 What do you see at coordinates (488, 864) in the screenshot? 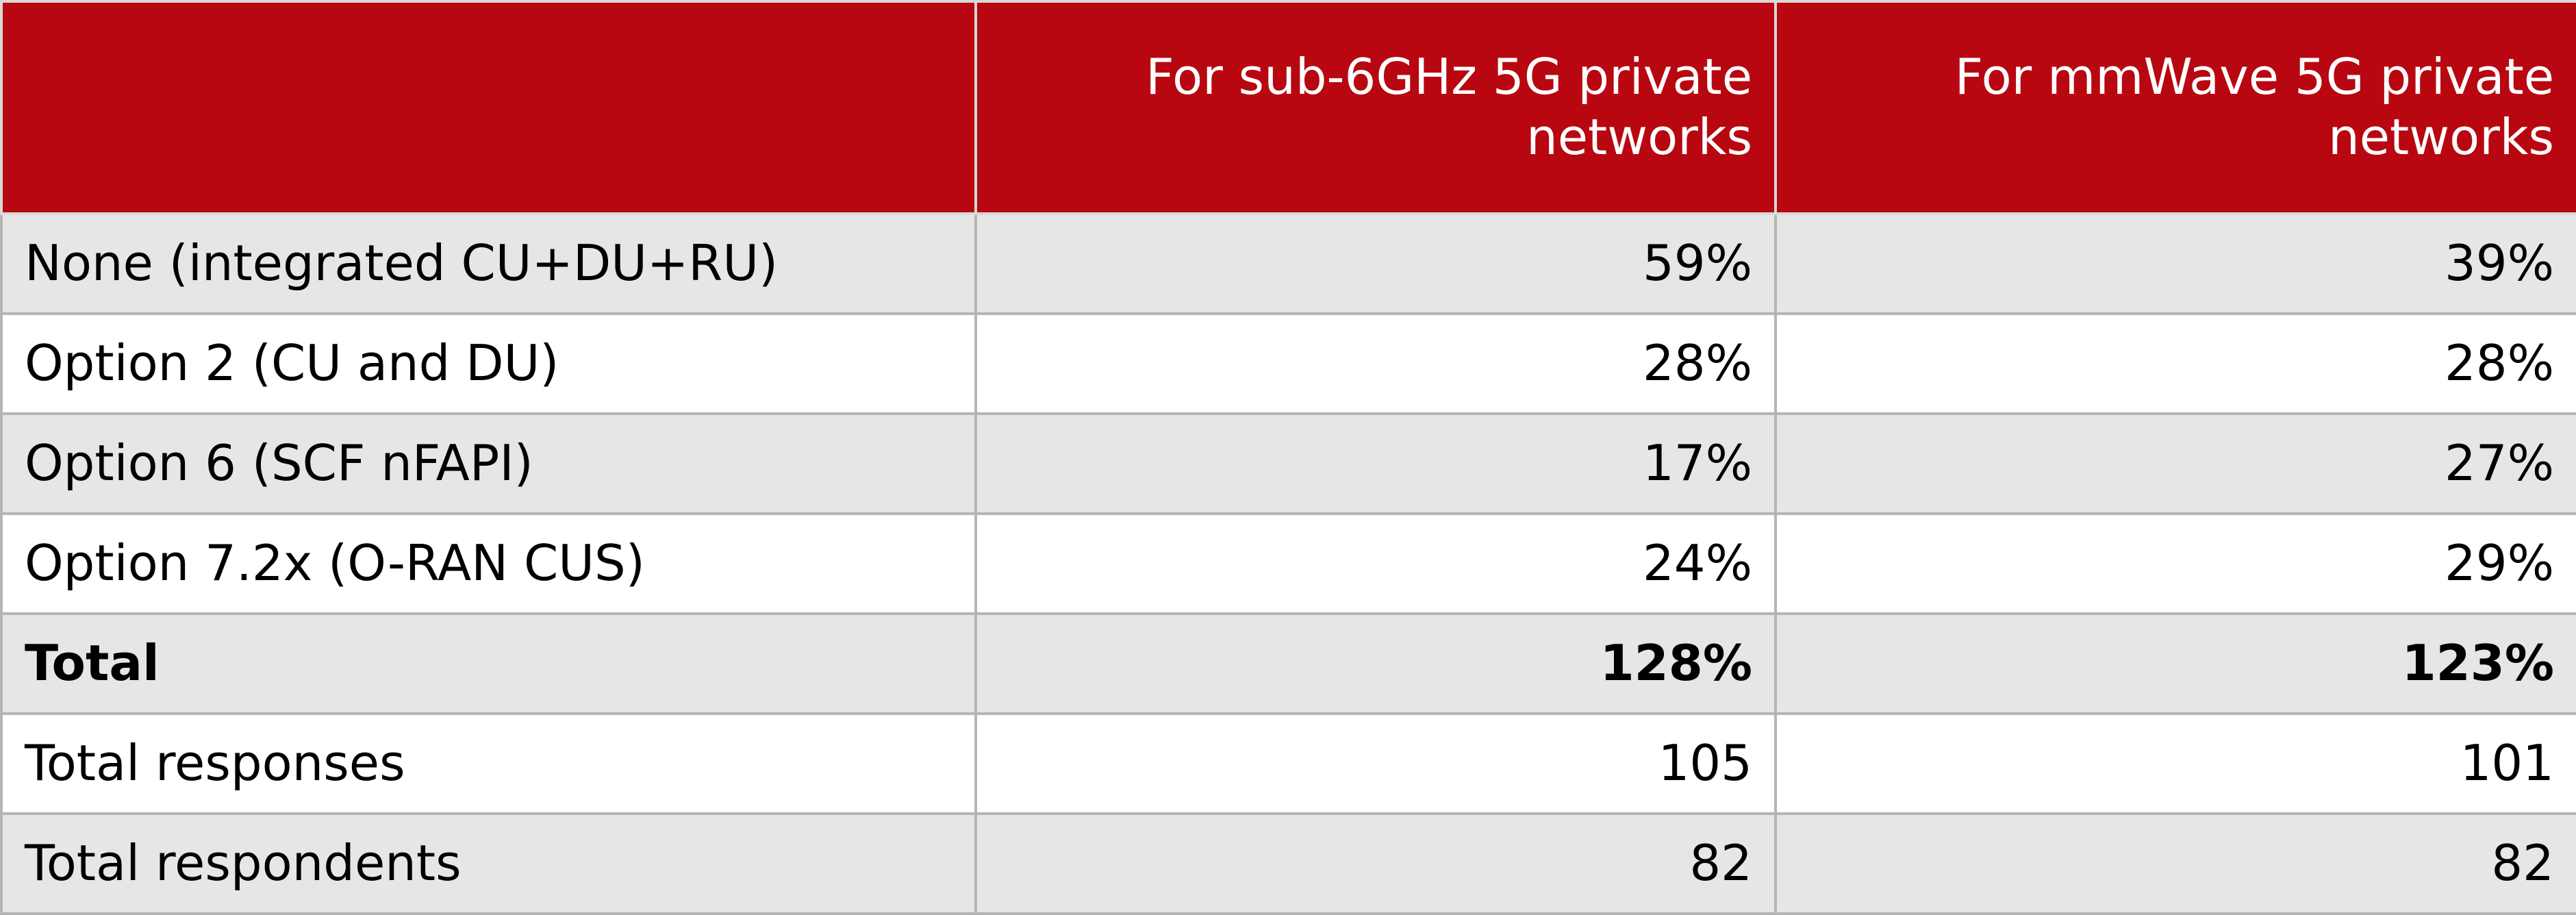
I see `row-label: Total respondents` at bounding box center [488, 864].